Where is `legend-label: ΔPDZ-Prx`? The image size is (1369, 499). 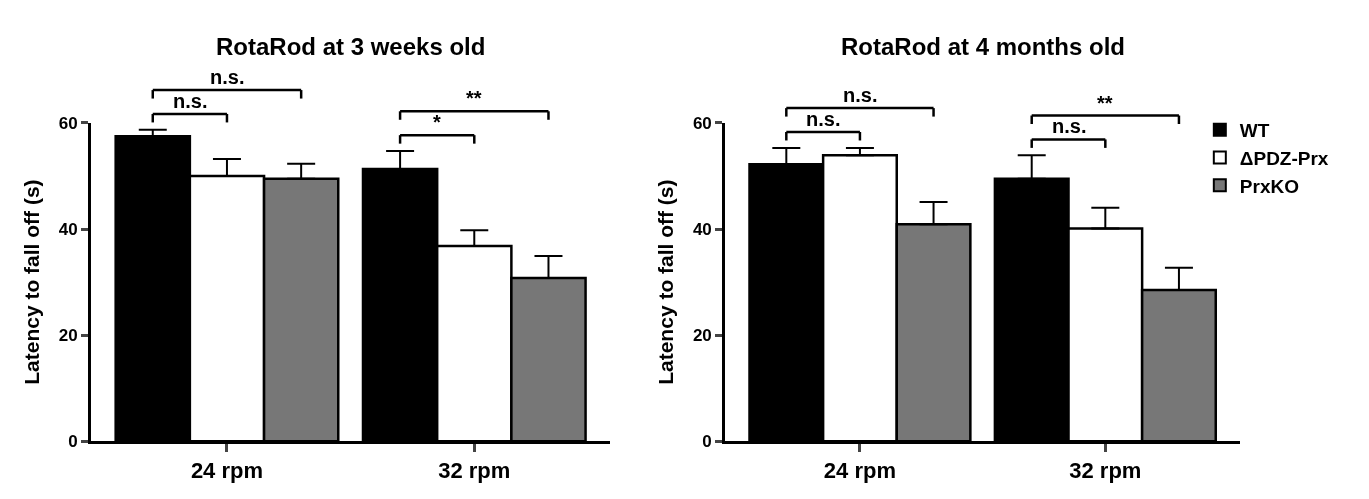
legend-label: ΔPDZ-Prx is located at coordinates (1284, 158).